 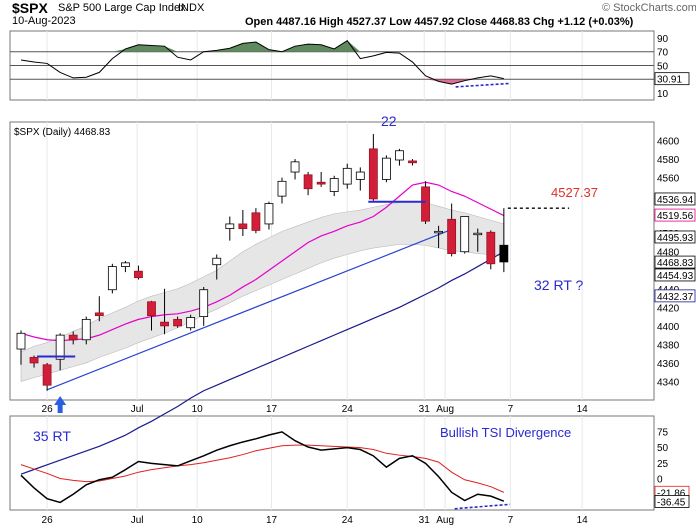 What do you see at coordinates (511, 409) in the screenshot?
I see `x-tick-label: 7` at bounding box center [511, 409].